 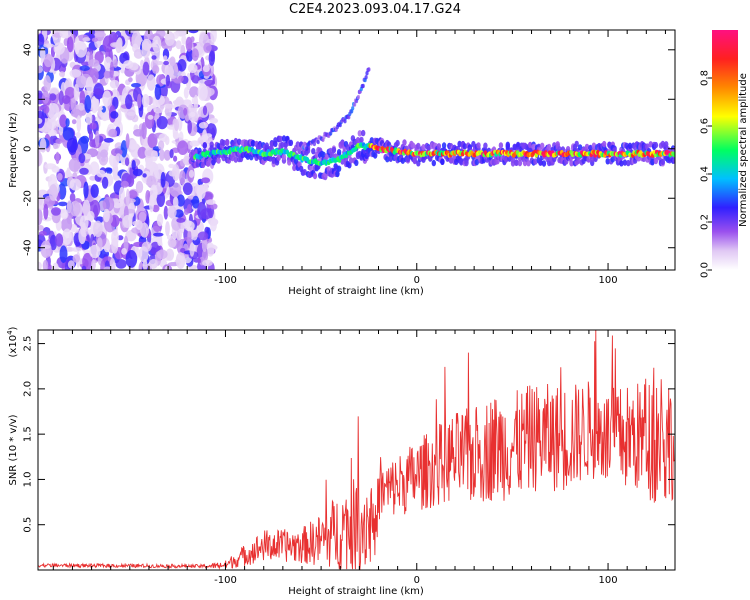 I want to click on colorbar-tick-label: 0.8, so click(x=705, y=78).